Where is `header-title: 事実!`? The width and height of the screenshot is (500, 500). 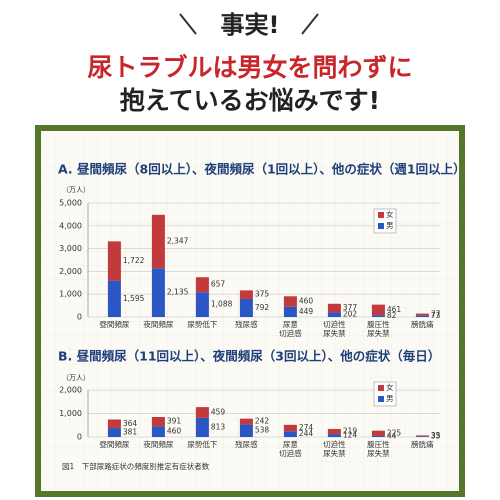
header-title: 事実! is located at coordinates (250, 25).